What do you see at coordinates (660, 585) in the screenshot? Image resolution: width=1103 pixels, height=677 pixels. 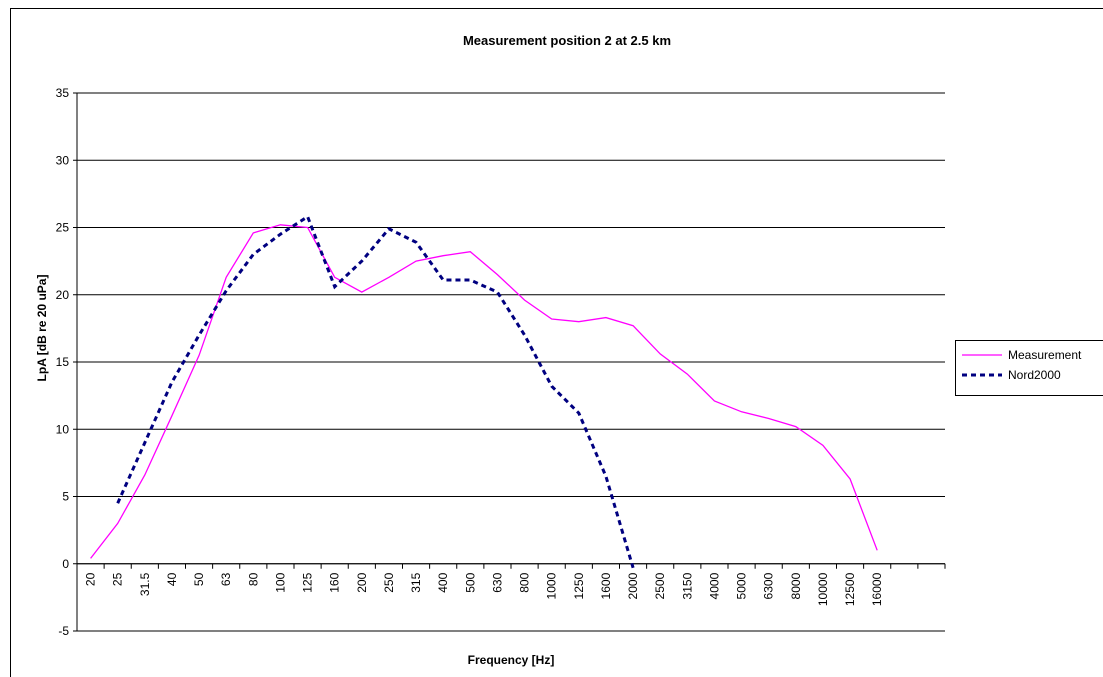 I see `x-tick-label: 2500` at bounding box center [660, 585].